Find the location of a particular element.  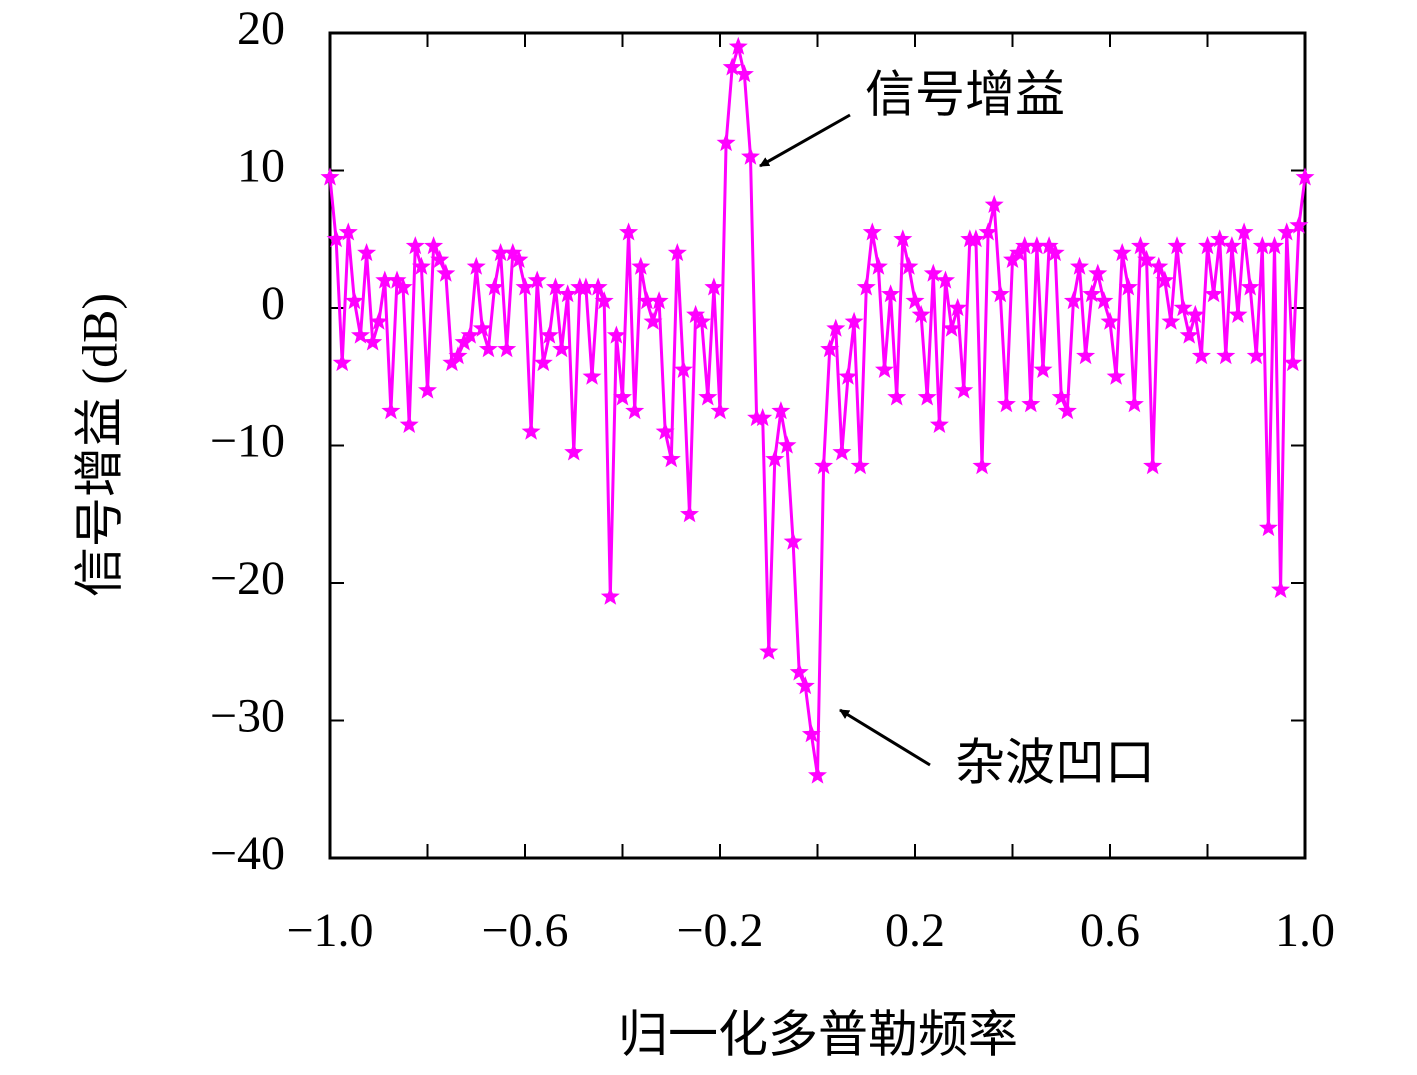

x-axis-label: 归一化多普勒频率 is located at coordinates (818, 1034).